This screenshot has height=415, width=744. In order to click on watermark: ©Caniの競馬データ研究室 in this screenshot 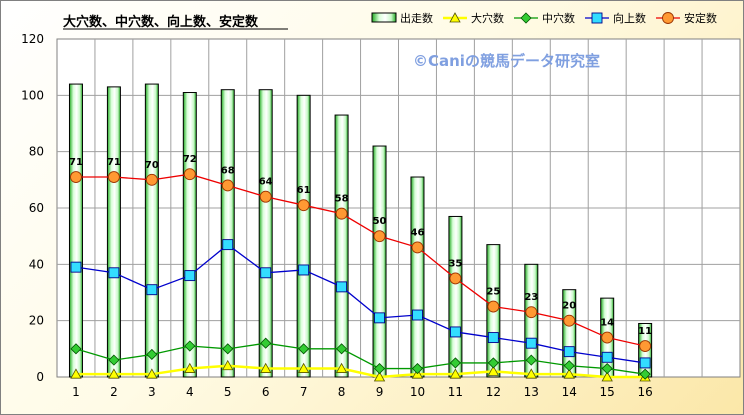, I will do `click(506, 61)`.